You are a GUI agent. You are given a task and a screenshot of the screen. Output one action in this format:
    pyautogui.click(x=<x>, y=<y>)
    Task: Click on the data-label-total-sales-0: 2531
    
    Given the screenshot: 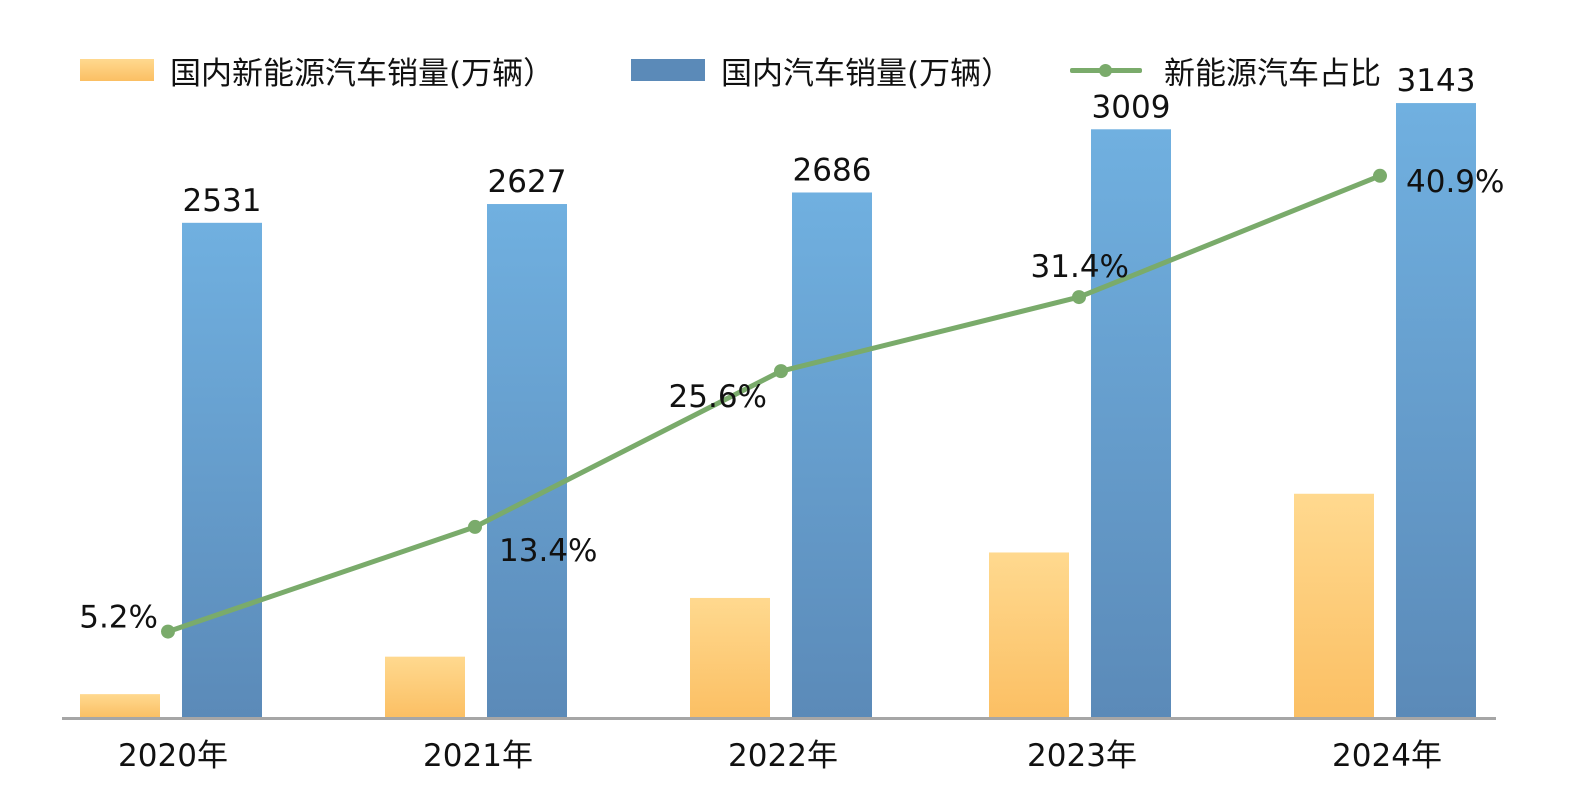 What is the action you would take?
    pyautogui.click(x=222, y=201)
    